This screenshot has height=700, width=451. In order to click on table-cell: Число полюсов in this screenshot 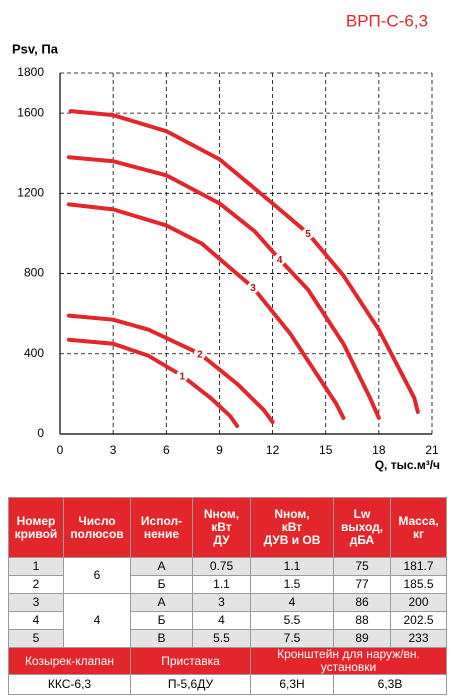, I will do `click(97, 527)`.